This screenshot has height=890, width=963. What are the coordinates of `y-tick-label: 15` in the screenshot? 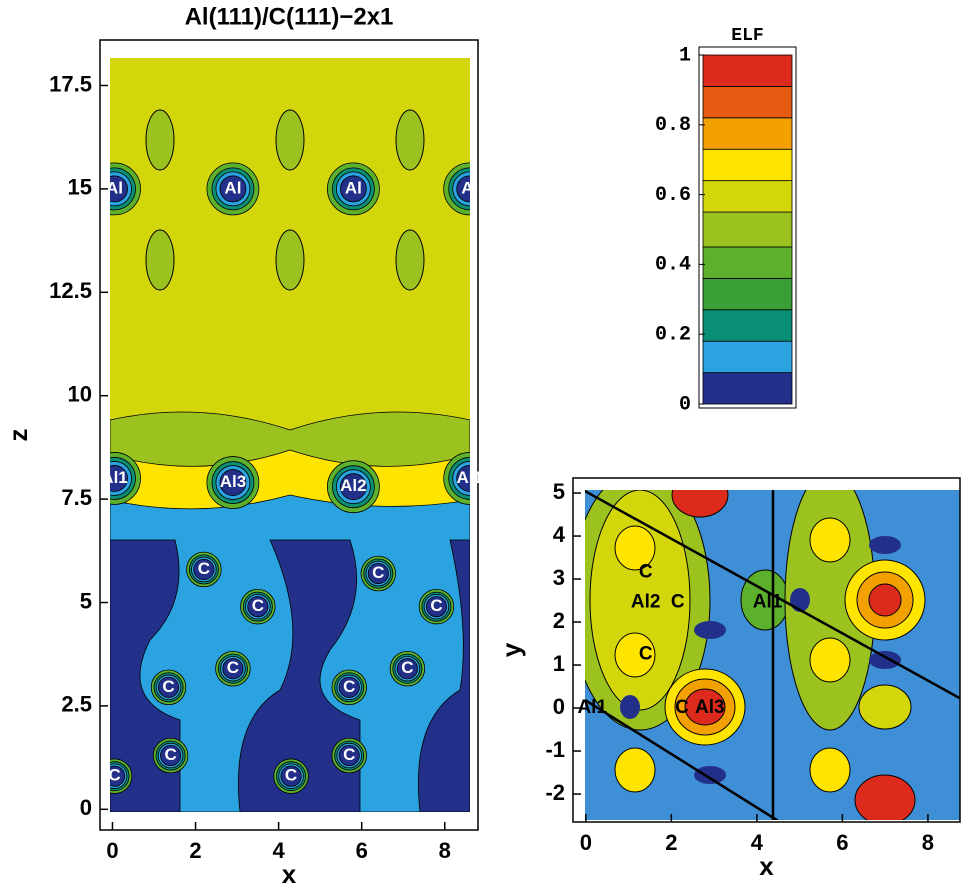 It's located at (80, 187).